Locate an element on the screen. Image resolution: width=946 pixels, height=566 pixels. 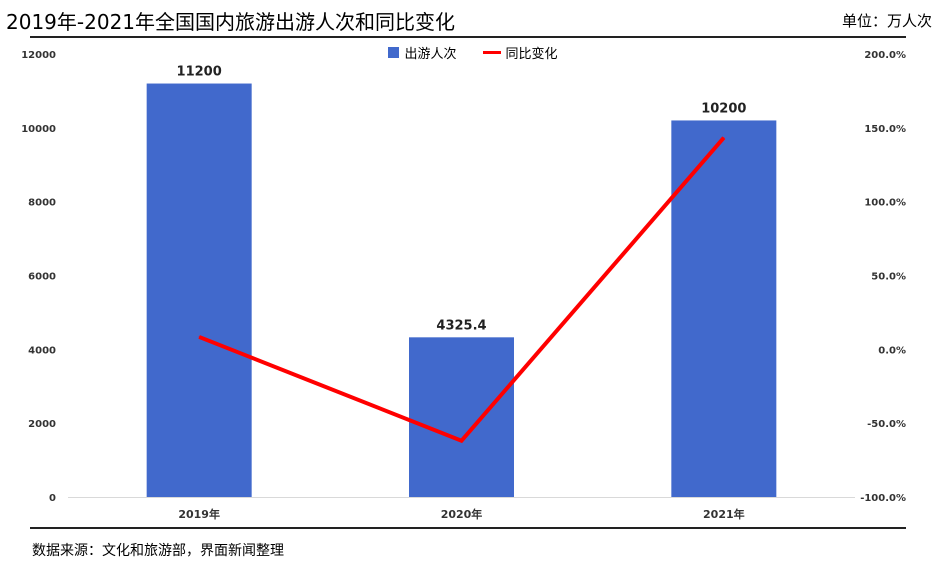
x-tick-label: 2021年 is located at coordinates (724, 514).